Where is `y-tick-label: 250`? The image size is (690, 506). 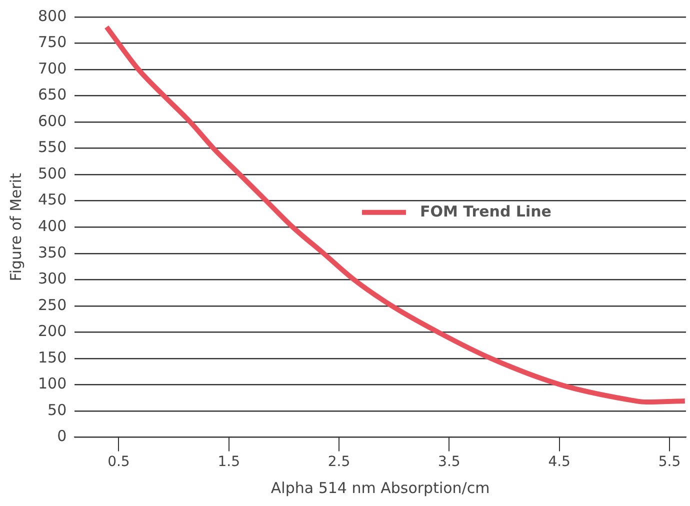
y-tick-label: 250 is located at coordinates (52, 305).